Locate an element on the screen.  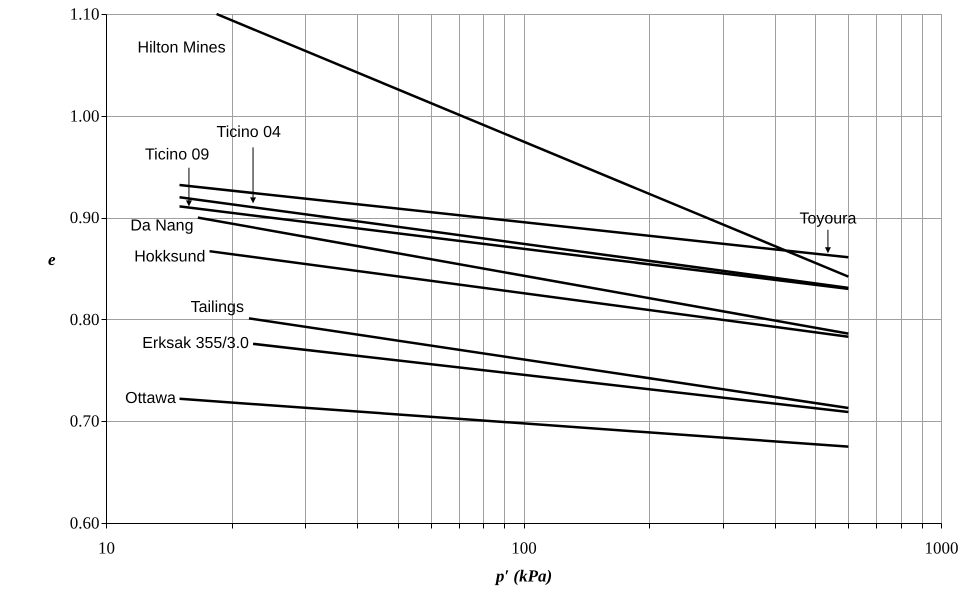
y-tick-label: 0.80 is located at coordinates (85, 319).